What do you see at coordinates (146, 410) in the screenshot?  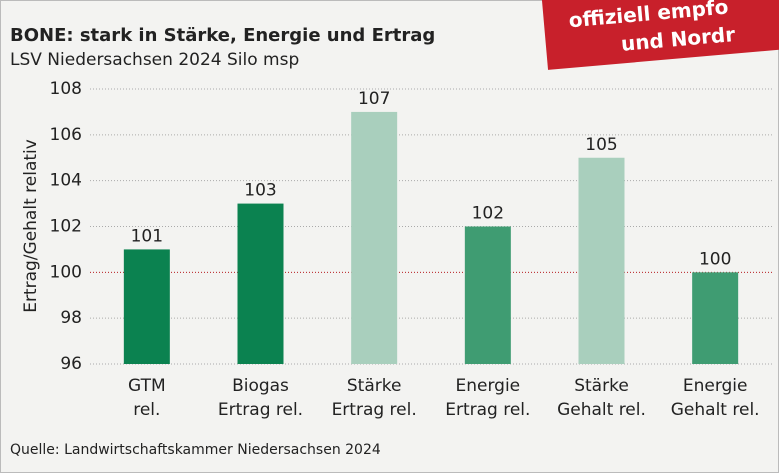 I see `x-tick-label: rel.` at bounding box center [146, 410].